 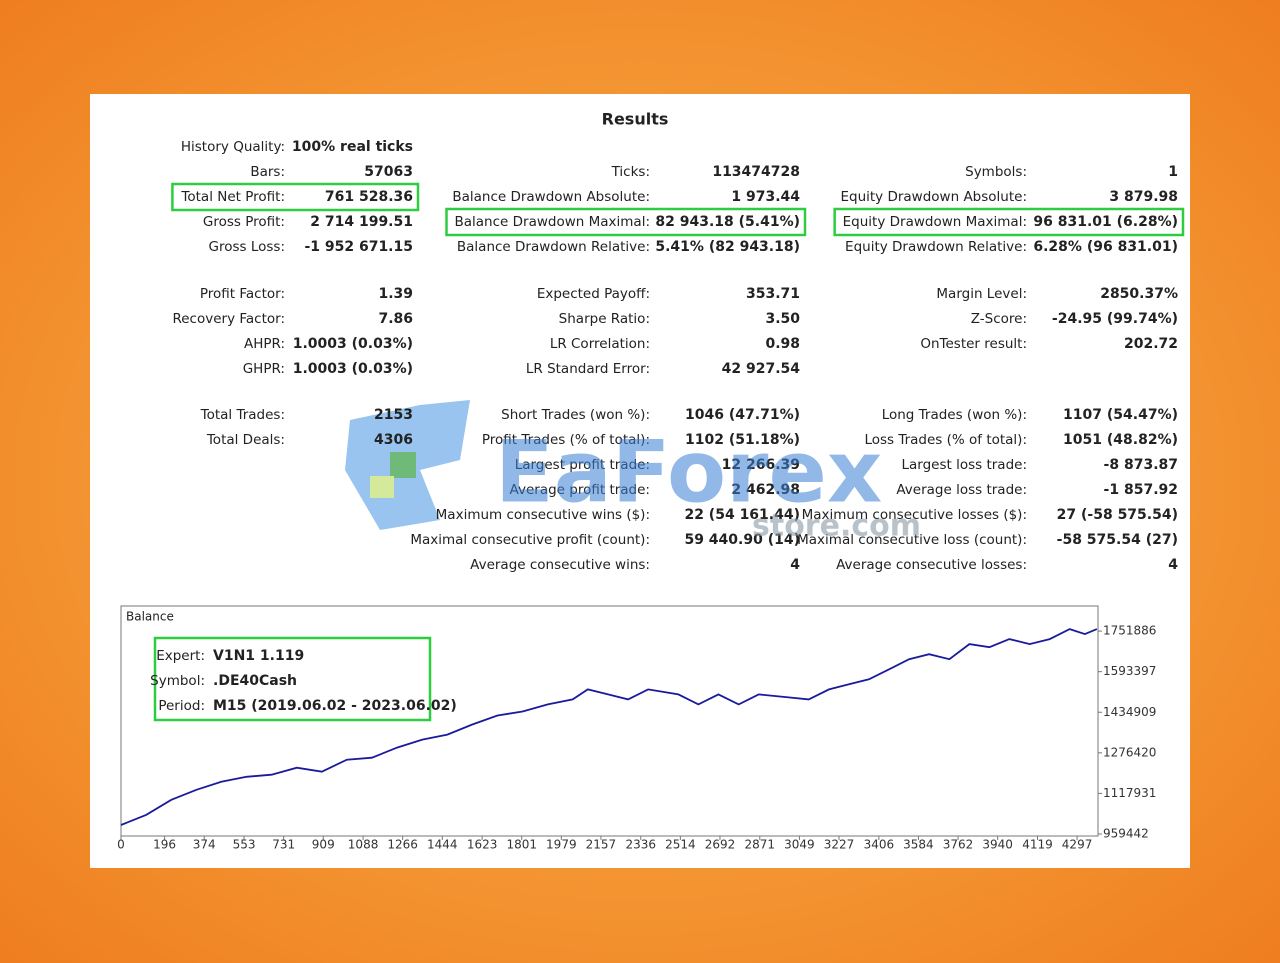 I want to click on stat-label: LR Correlation:, so click(x=600, y=344).